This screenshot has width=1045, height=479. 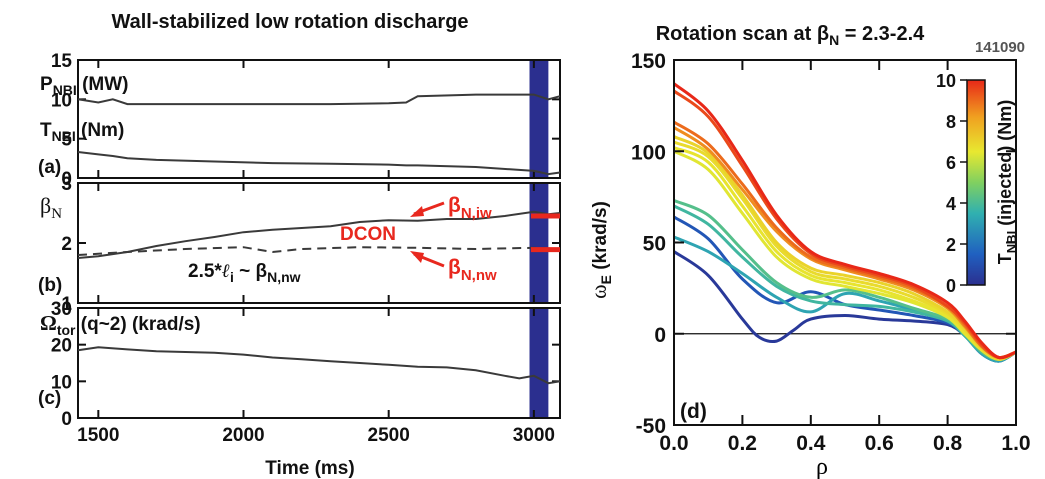 What do you see at coordinates (61, 346) in the screenshot?
I see `y-tick-label: 20` at bounding box center [61, 346].